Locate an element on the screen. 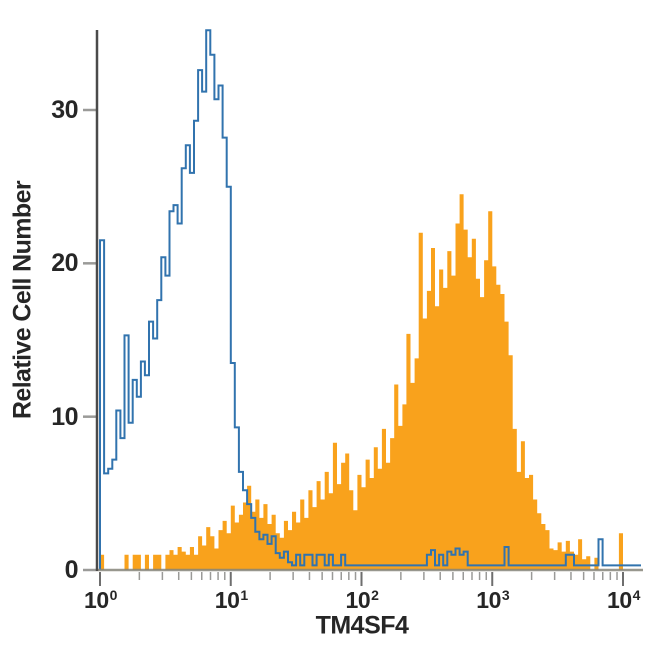 The height and width of the screenshot is (650, 650). y-axis-title: Relative Cell Number is located at coordinates (22, 300).